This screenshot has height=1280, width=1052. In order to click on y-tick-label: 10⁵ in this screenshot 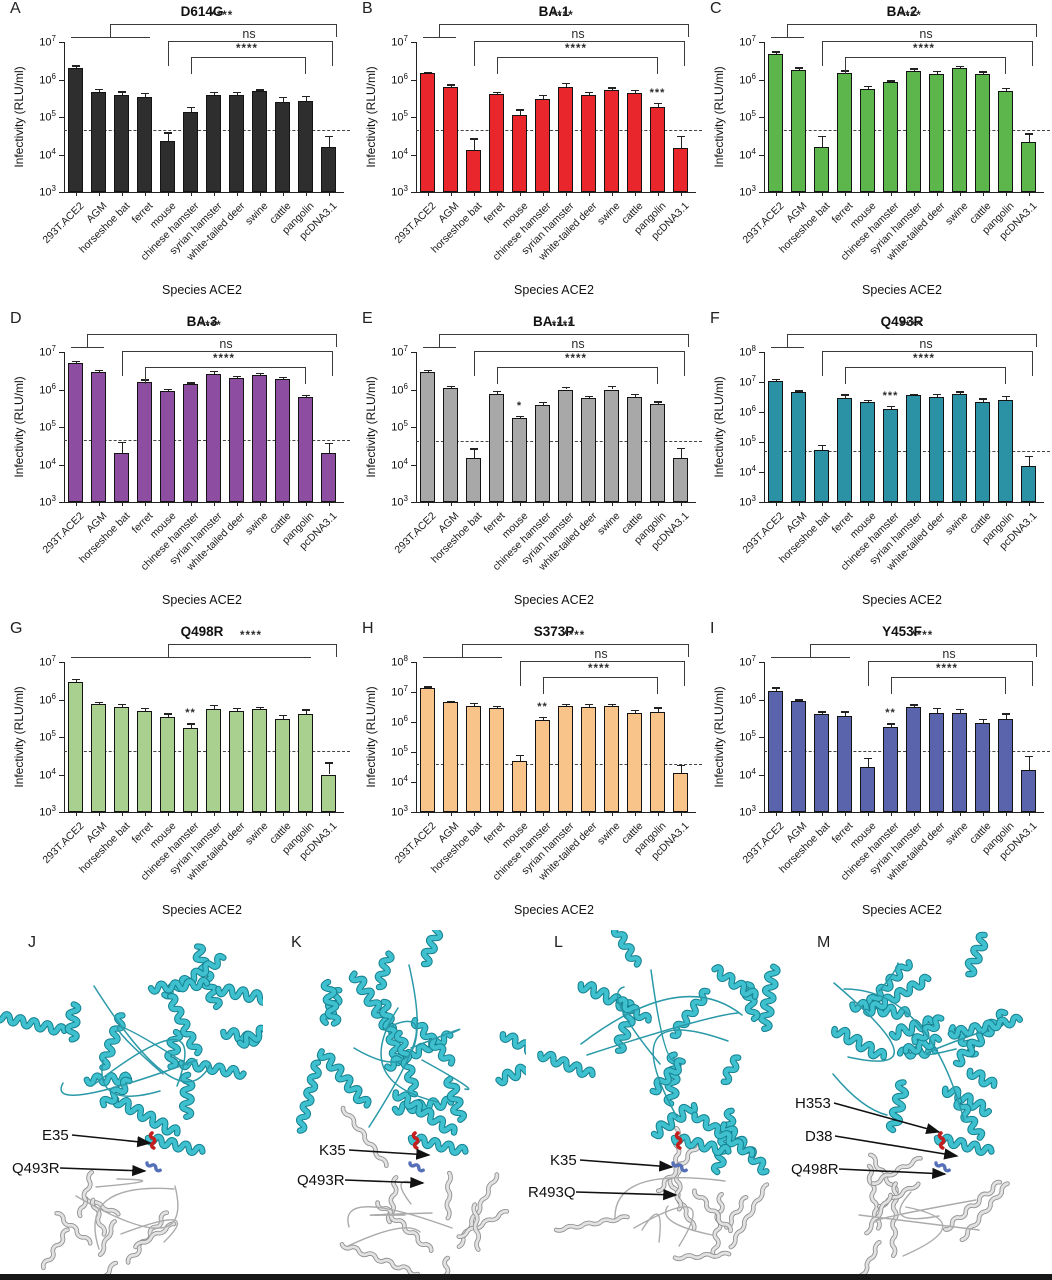, I will do `click(399, 751)`.